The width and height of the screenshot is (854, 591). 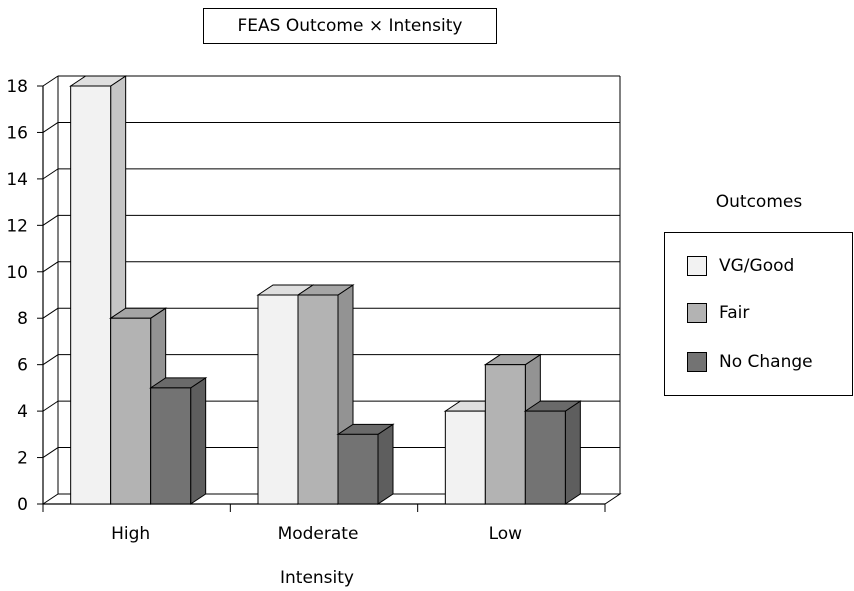 I want to click on x-tick-label: Low, so click(x=506, y=534).